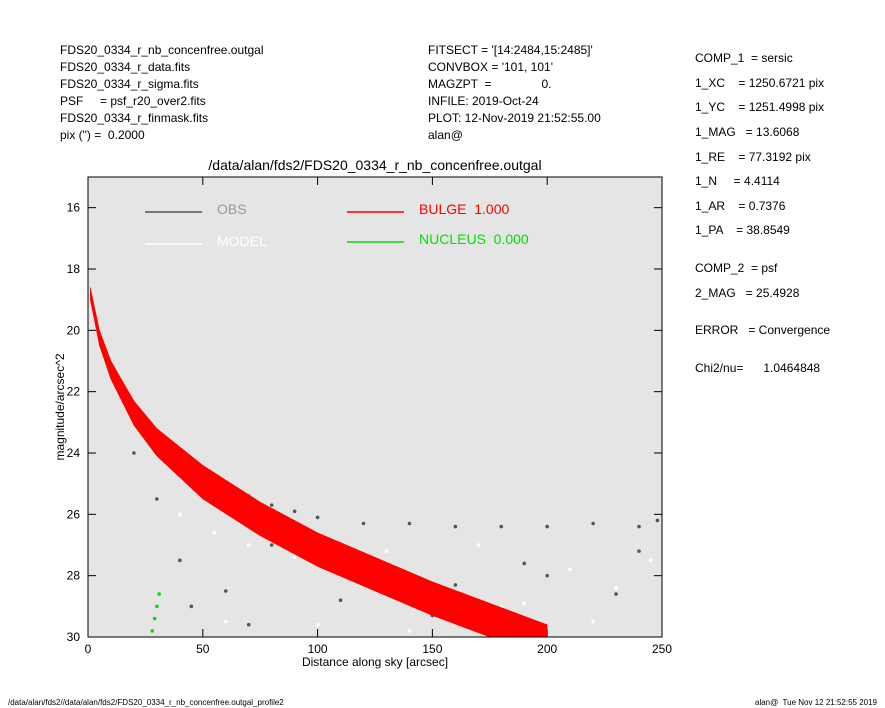 Image resolution: width=885 pixels, height=708 pixels. What do you see at coordinates (203, 649) in the screenshot?
I see `x-tick-label: 50` at bounding box center [203, 649].